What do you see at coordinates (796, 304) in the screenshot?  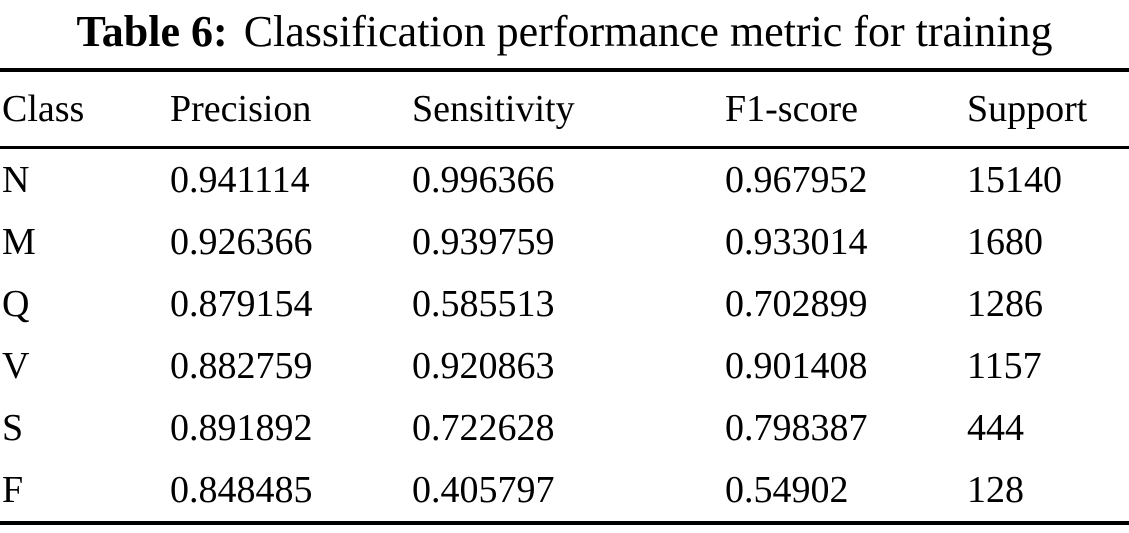 I see `cell-f1-score: 0.702899` at bounding box center [796, 304].